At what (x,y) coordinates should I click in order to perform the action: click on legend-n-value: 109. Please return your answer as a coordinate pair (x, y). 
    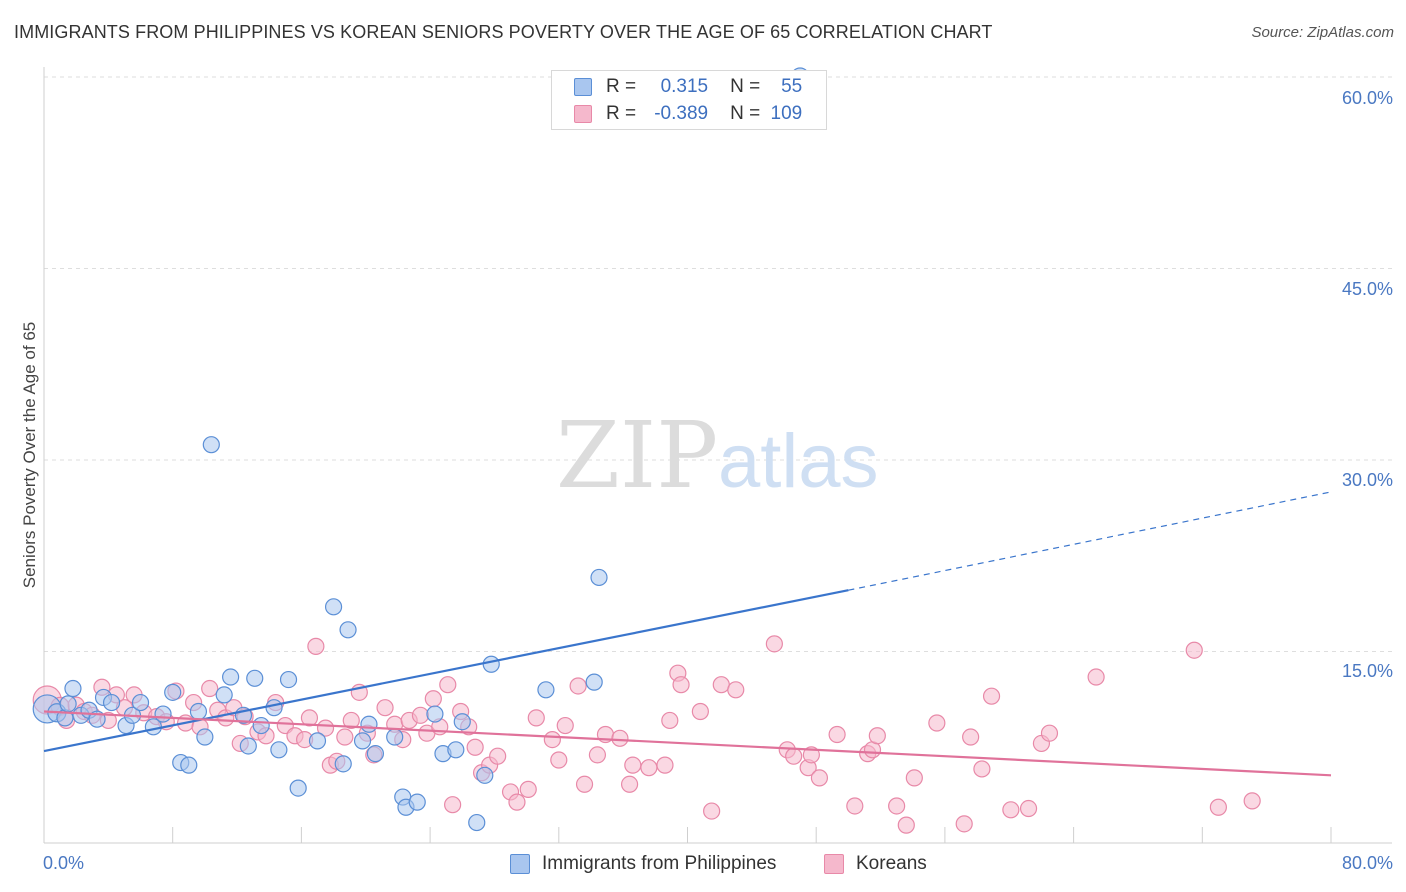
    Looking at the image, I should click on (786, 113).